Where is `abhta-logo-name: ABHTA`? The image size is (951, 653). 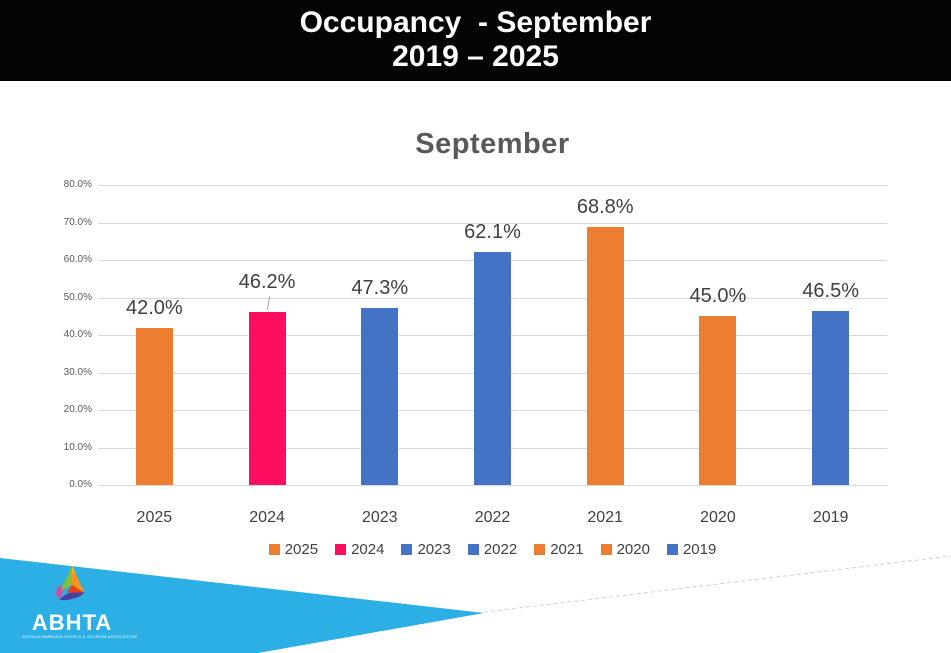
abhta-logo-name: ABHTA is located at coordinates (72, 622).